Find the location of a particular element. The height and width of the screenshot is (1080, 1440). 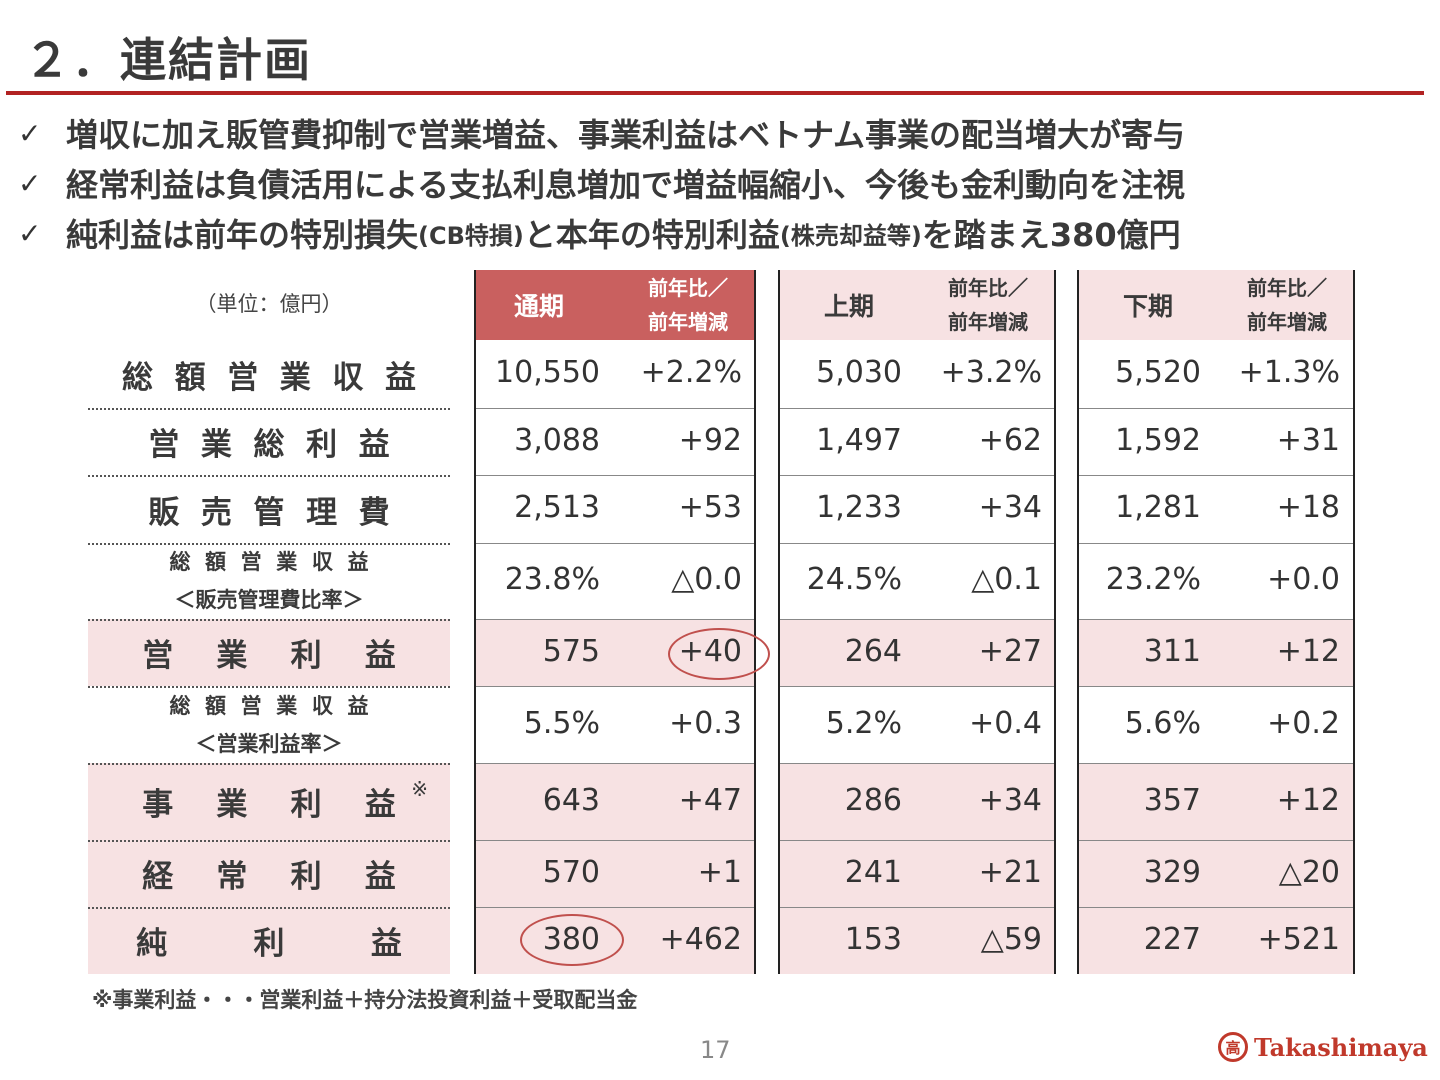

unit-label: （単位：億円） is located at coordinates (269, 304).